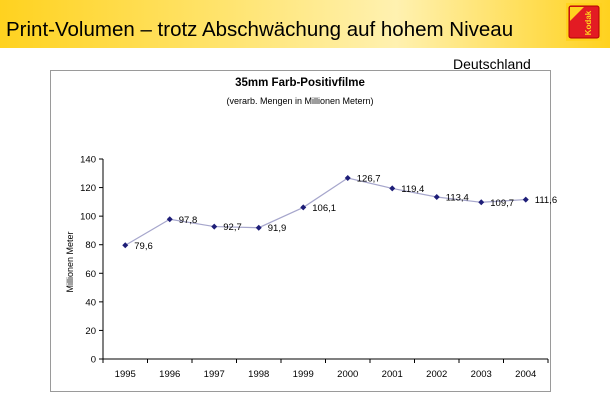 The width and height of the screenshot is (610, 402). I want to click on chart-title: 35mm Farb-Positivfilme, so click(300, 83).